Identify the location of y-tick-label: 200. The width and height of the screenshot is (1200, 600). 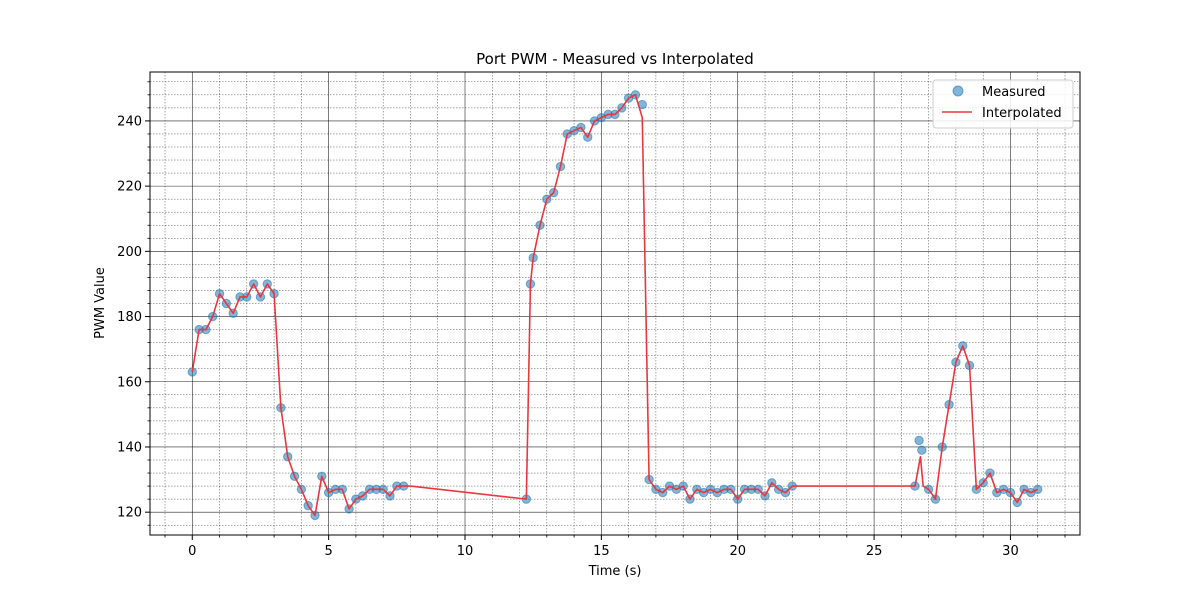
(129, 252).